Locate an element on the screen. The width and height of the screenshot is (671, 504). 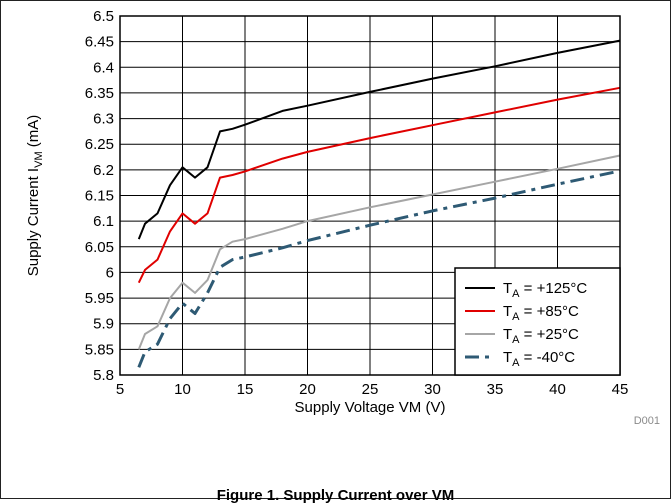
y-tick-label: 6.05 is located at coordinates (99, 247).